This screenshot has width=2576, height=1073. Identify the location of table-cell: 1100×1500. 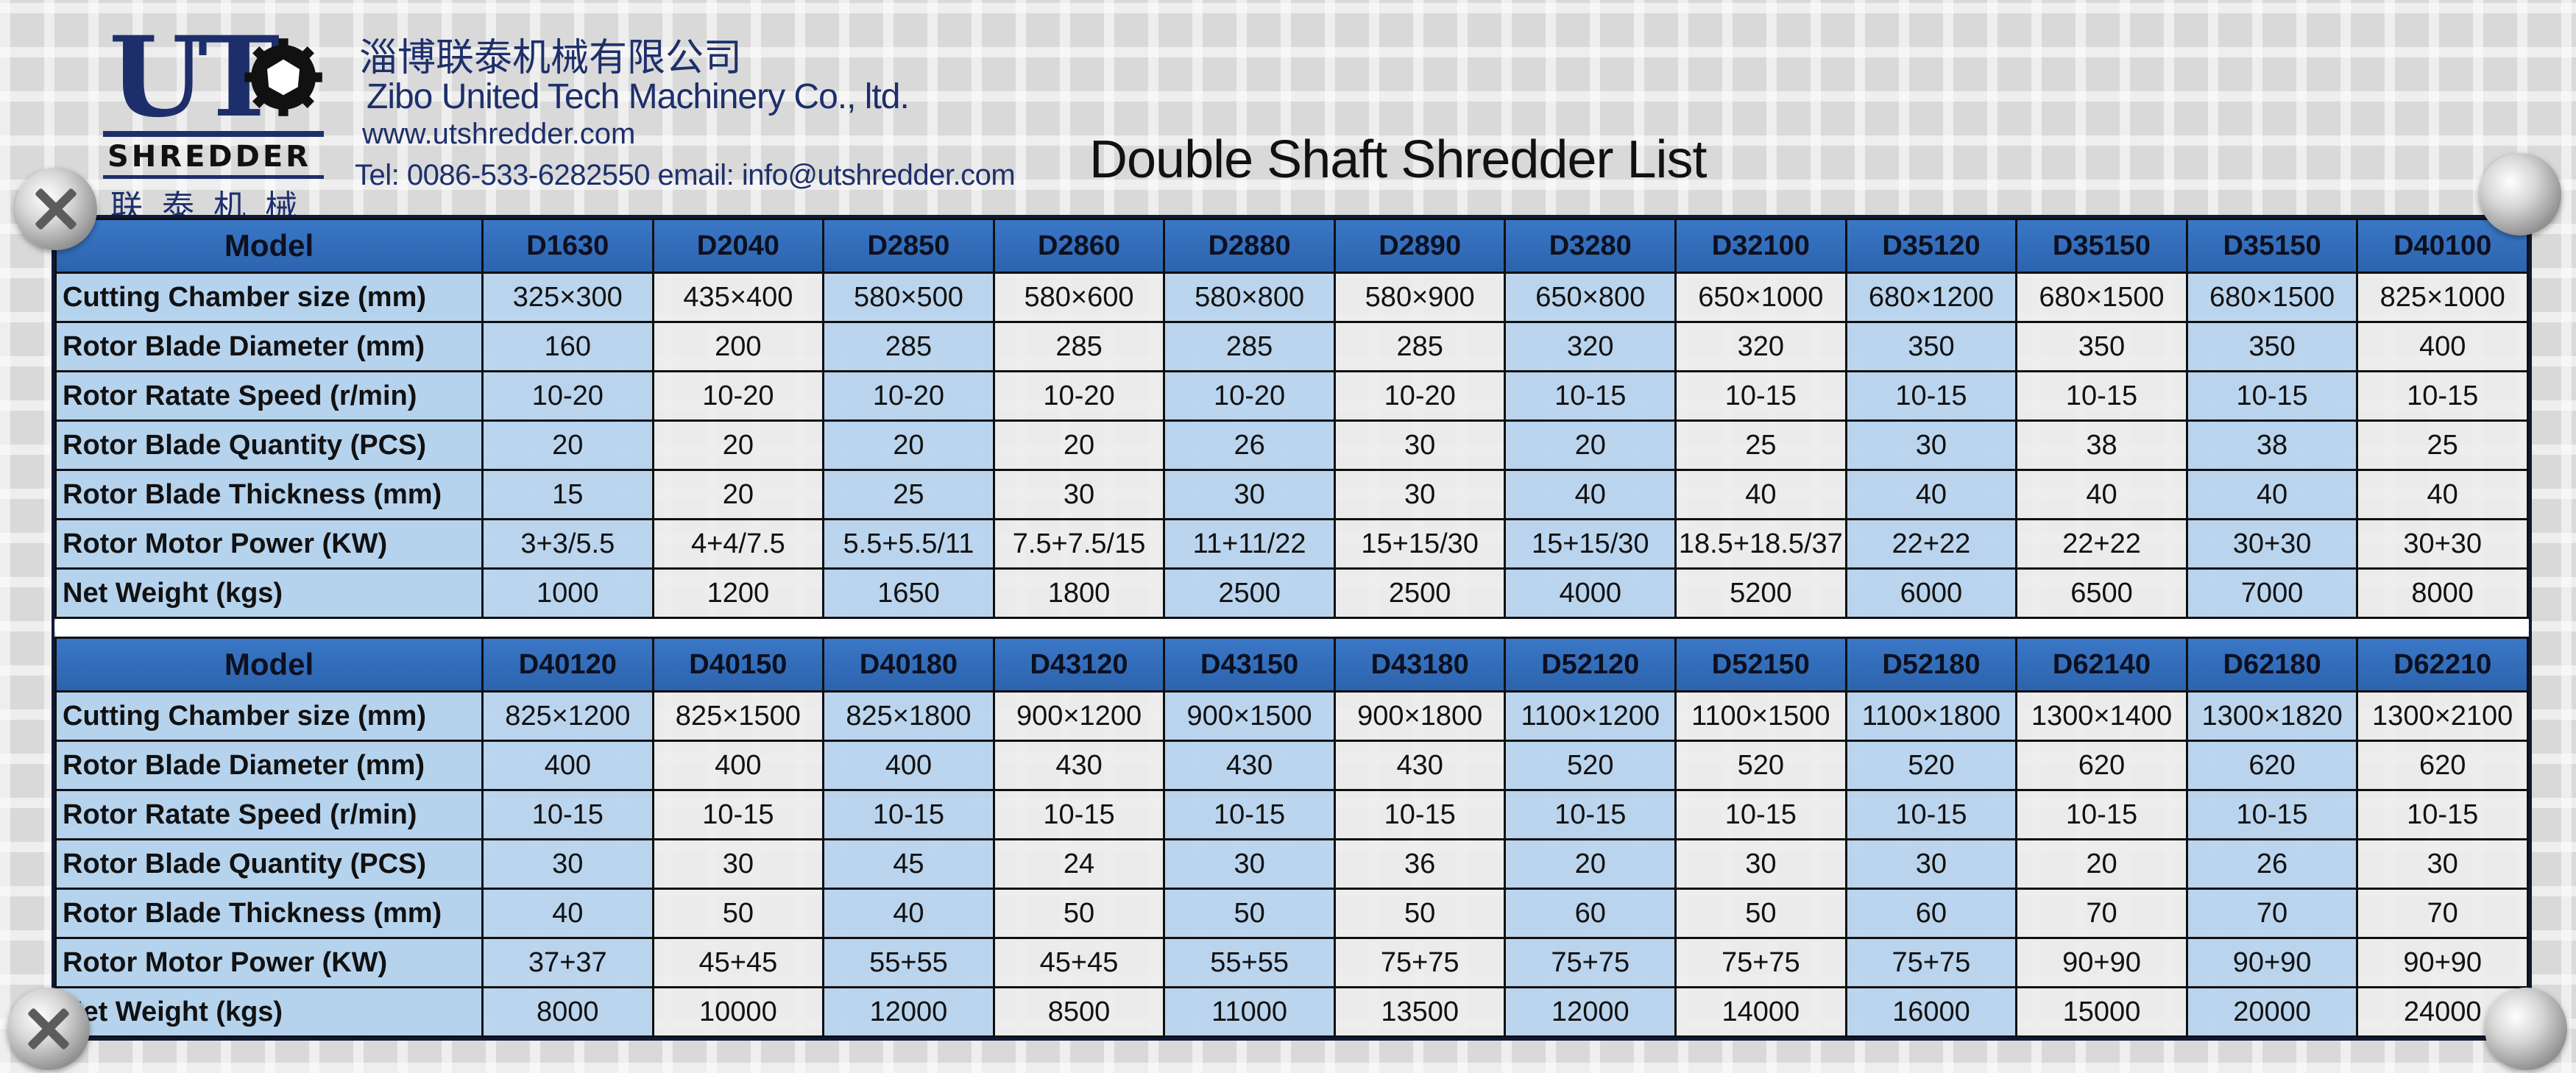
(1760, 716).